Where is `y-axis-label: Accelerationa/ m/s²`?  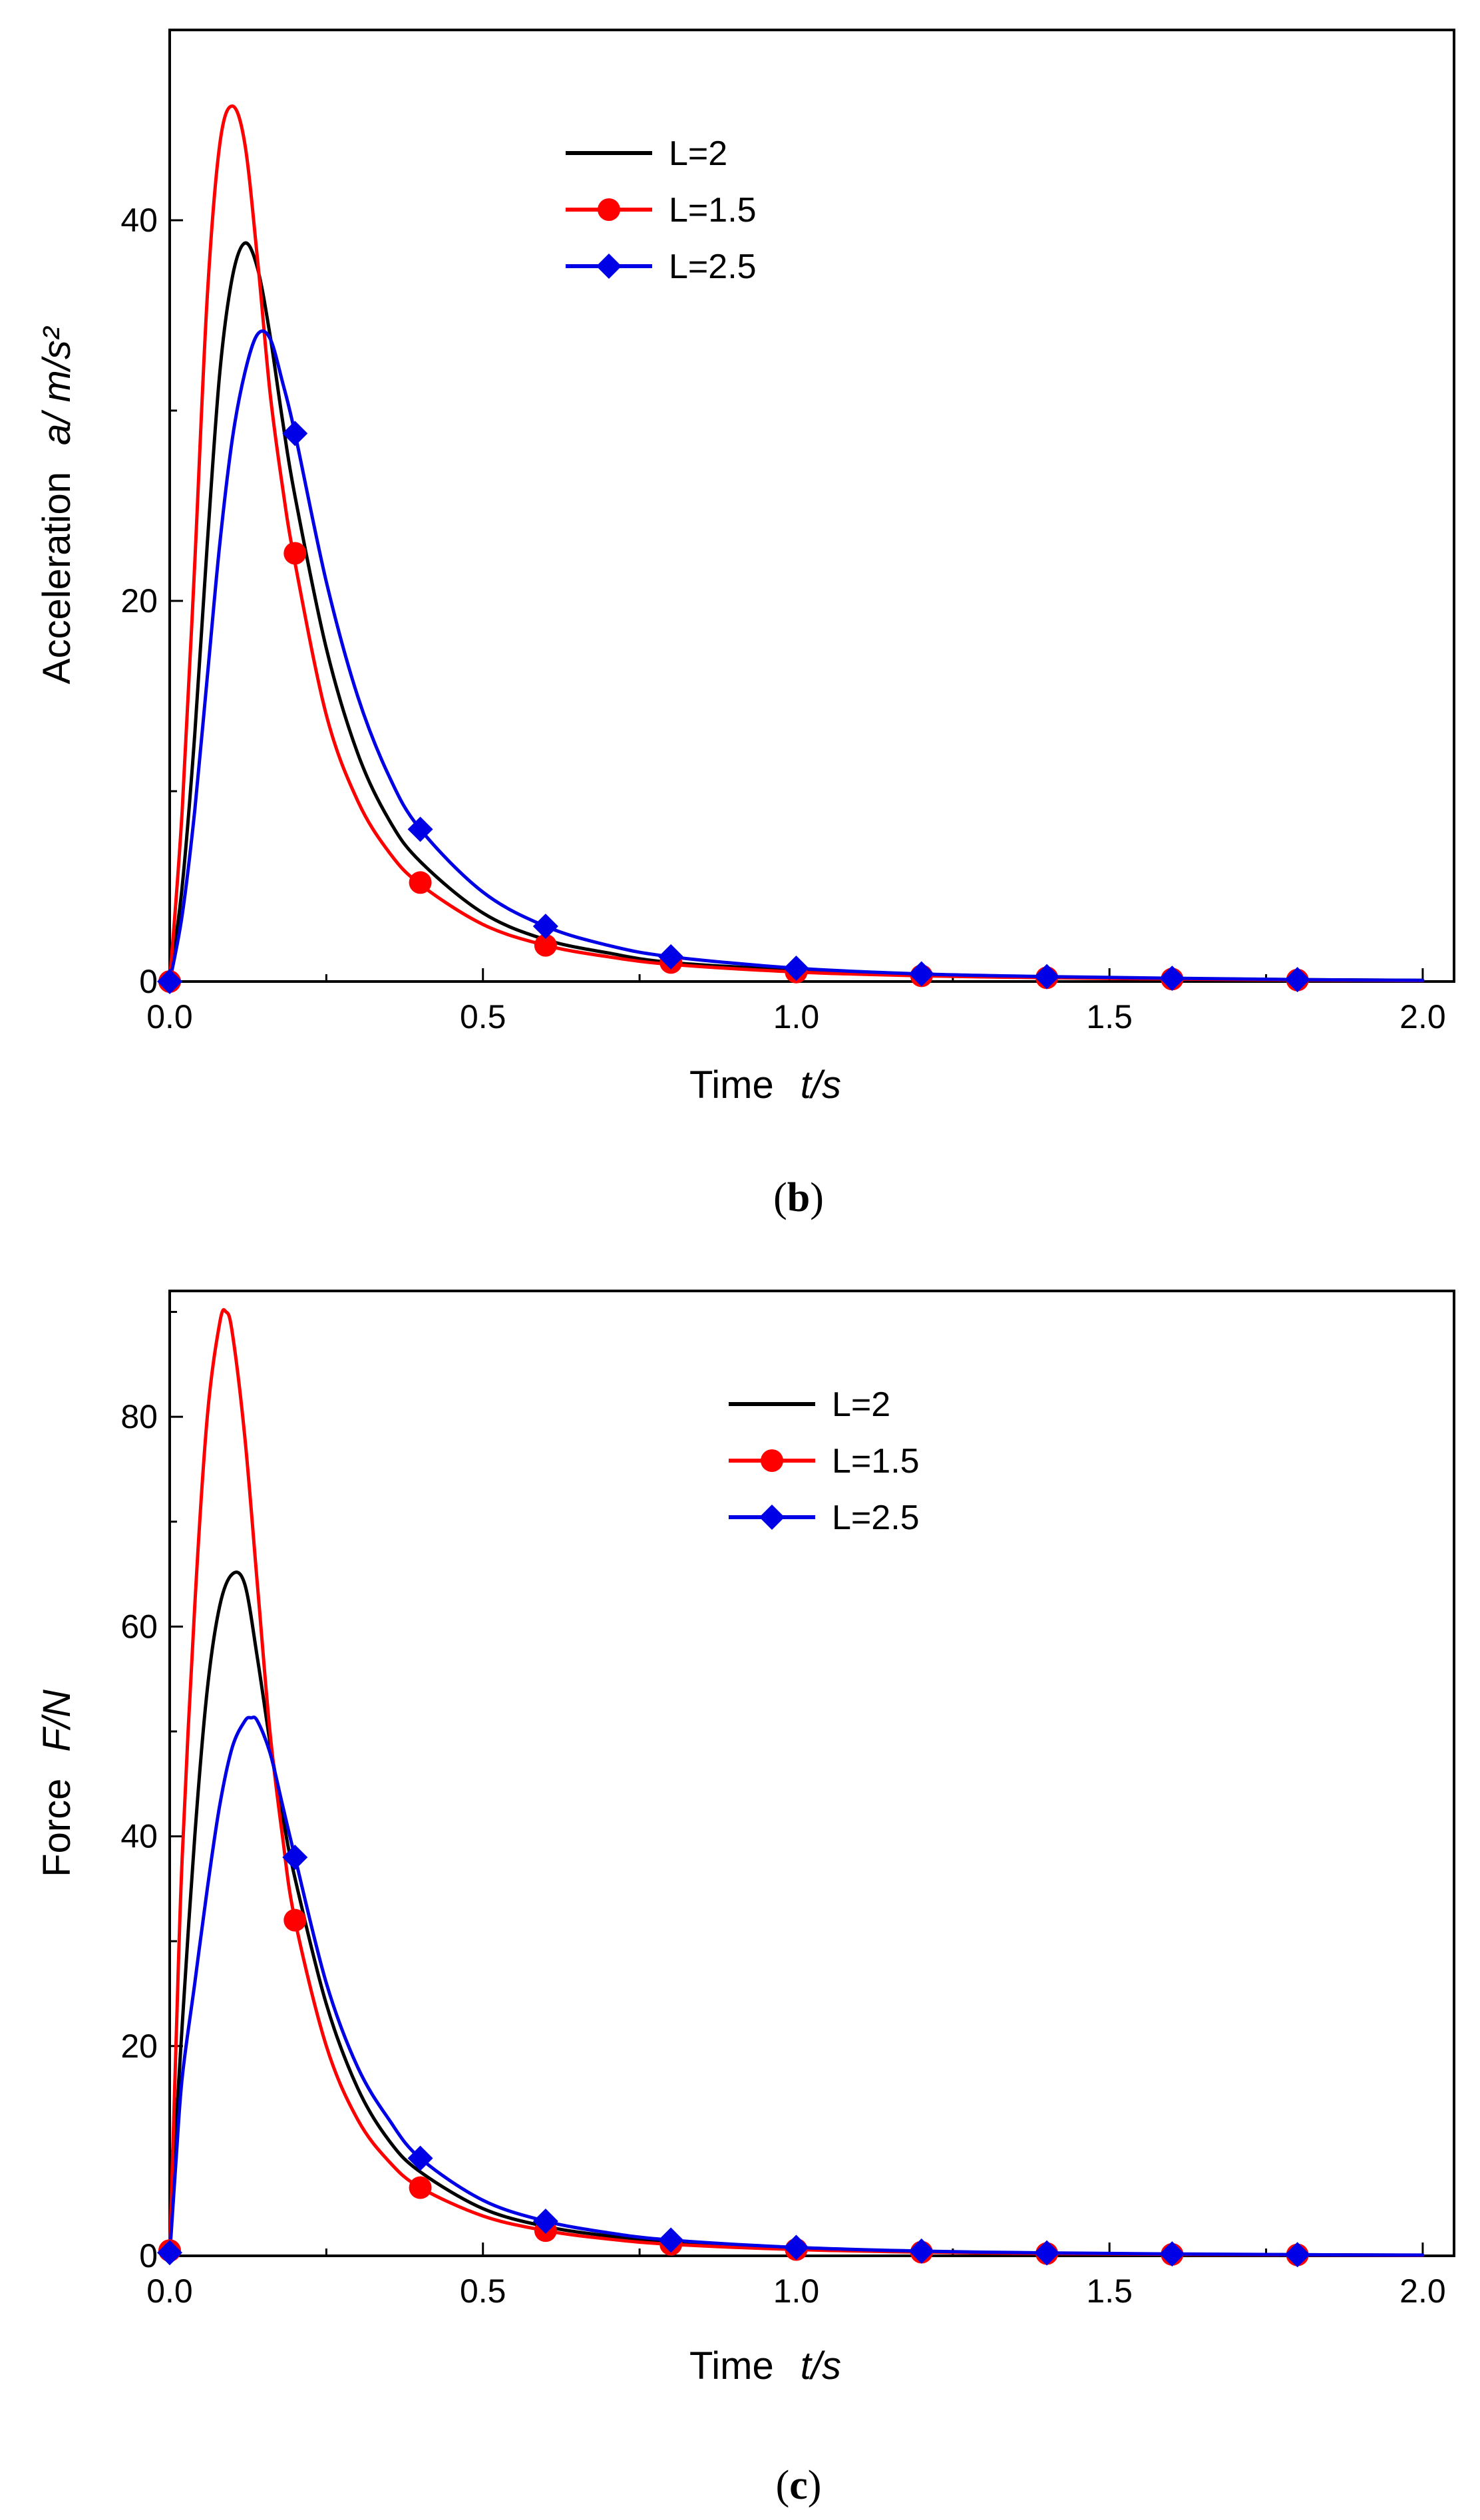 y-axis-label: Accelerationa/ m/s² is located at coordinates (57, 504).